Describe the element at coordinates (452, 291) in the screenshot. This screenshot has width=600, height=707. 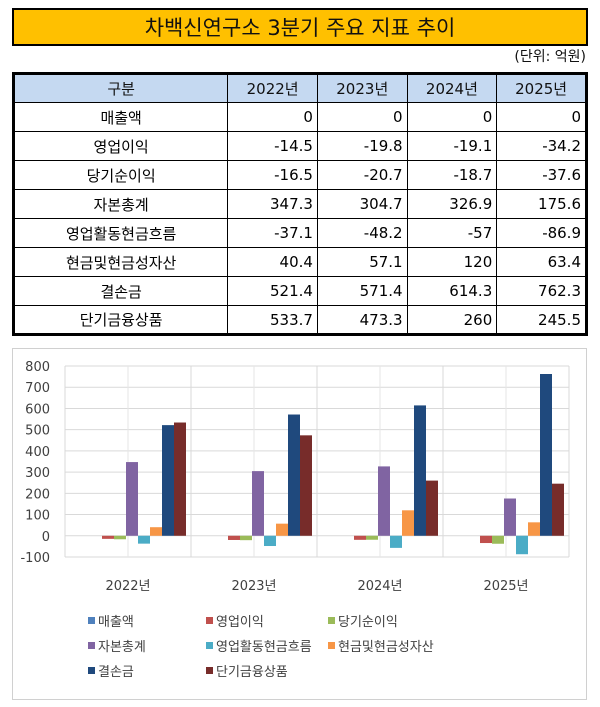
I see `table-cell: 614.3` at that location.